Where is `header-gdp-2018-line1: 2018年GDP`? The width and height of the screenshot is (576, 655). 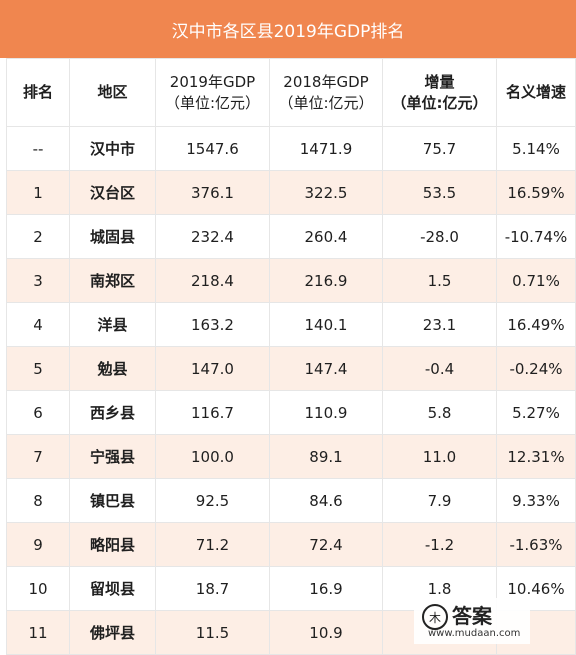 header-gdp-2018-line1: 2018年GDP is located at coordinates (326, 81).